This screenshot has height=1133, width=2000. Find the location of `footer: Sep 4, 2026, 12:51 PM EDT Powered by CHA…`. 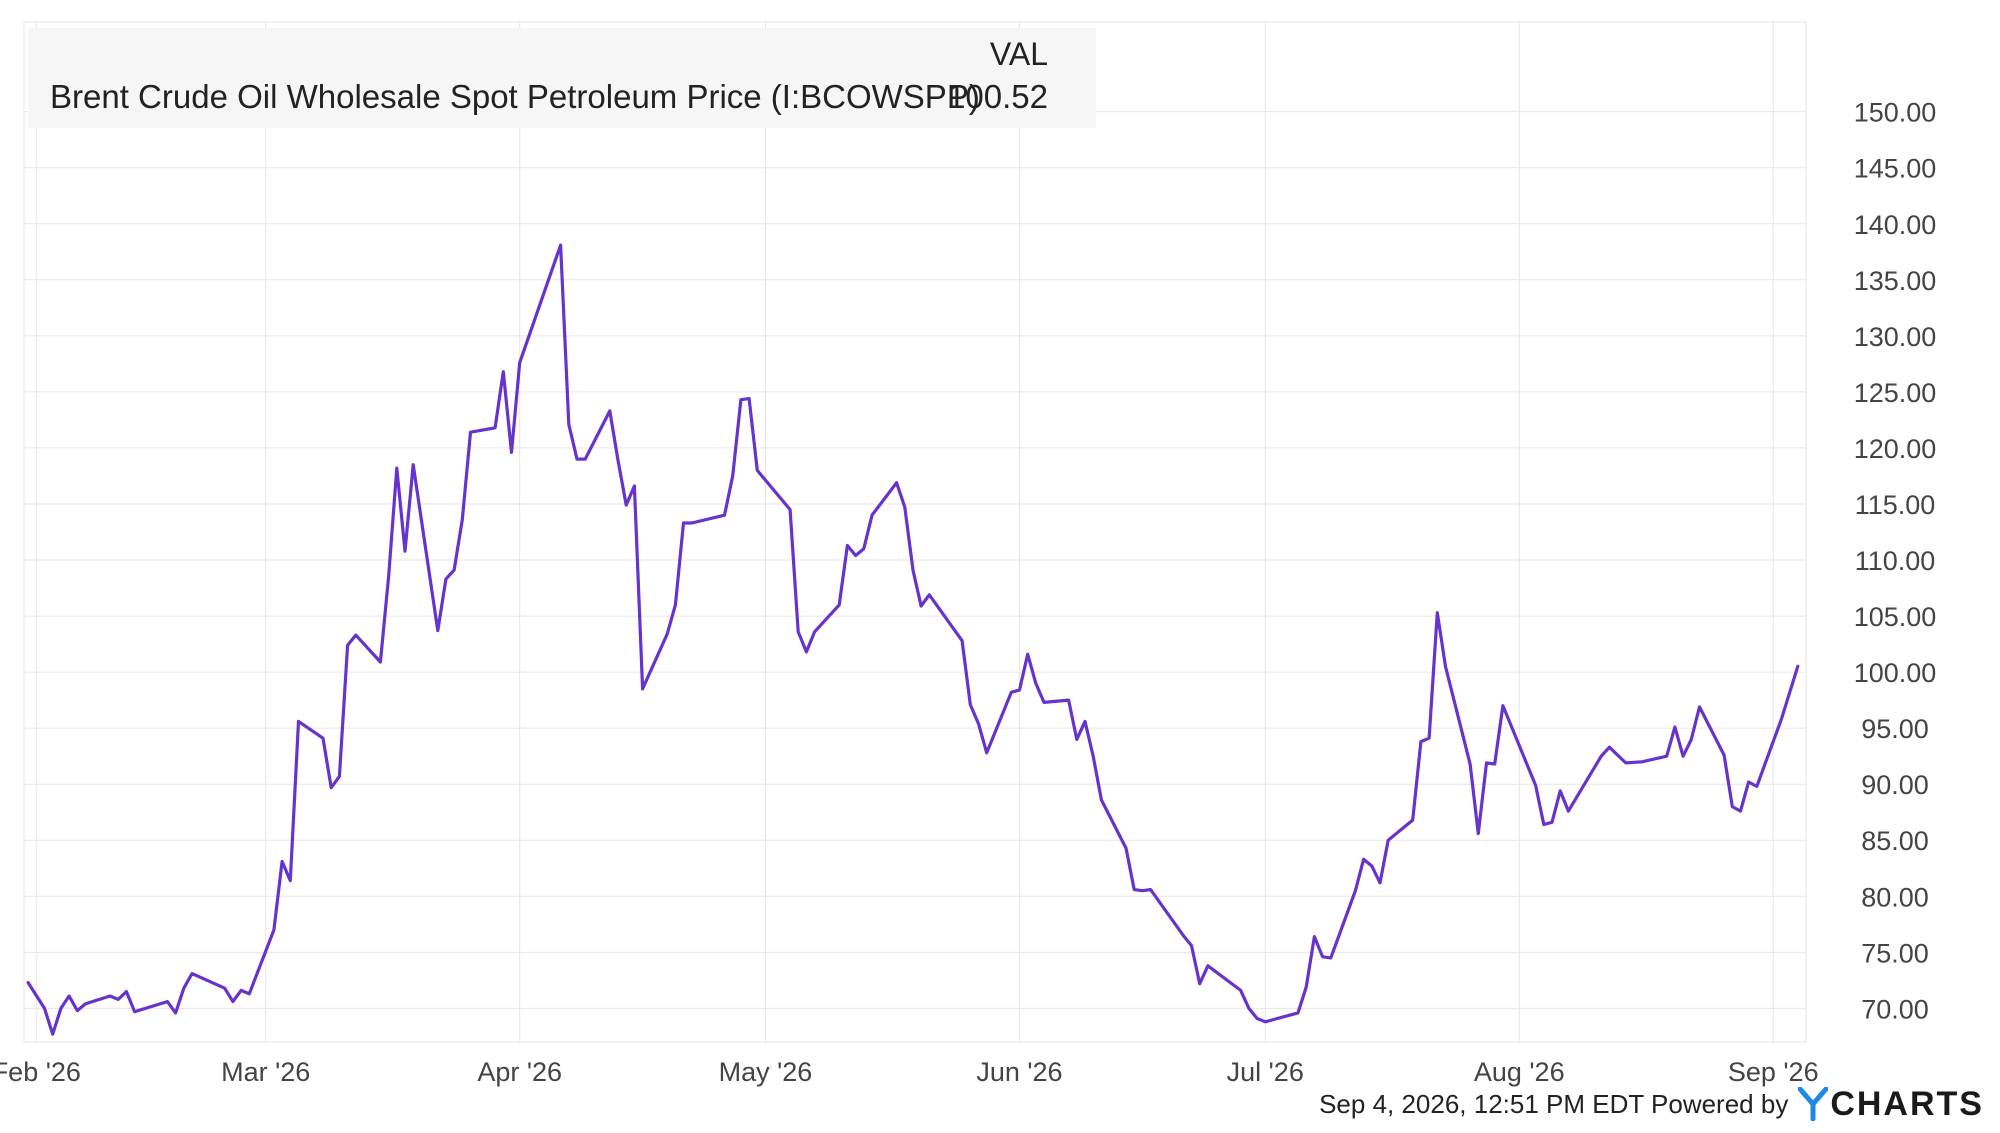

footer: Sep 4, 2026, 12:51 PM EDT Powered by CHA… is located at coordinates (1651, 1104).